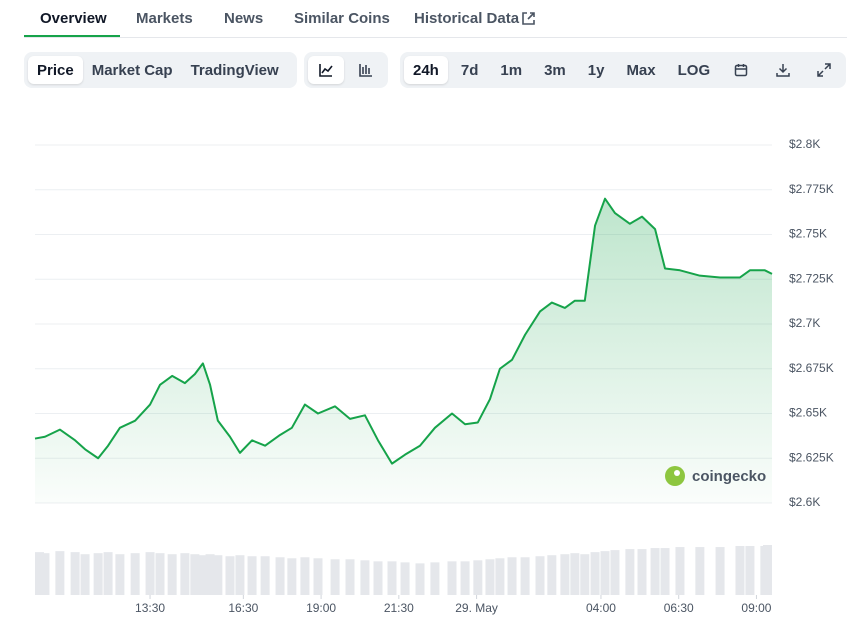  What do you see at coordinates (346, 70) in the screenshot?
I see `chart-style-group` at bounding box center [346, 70].